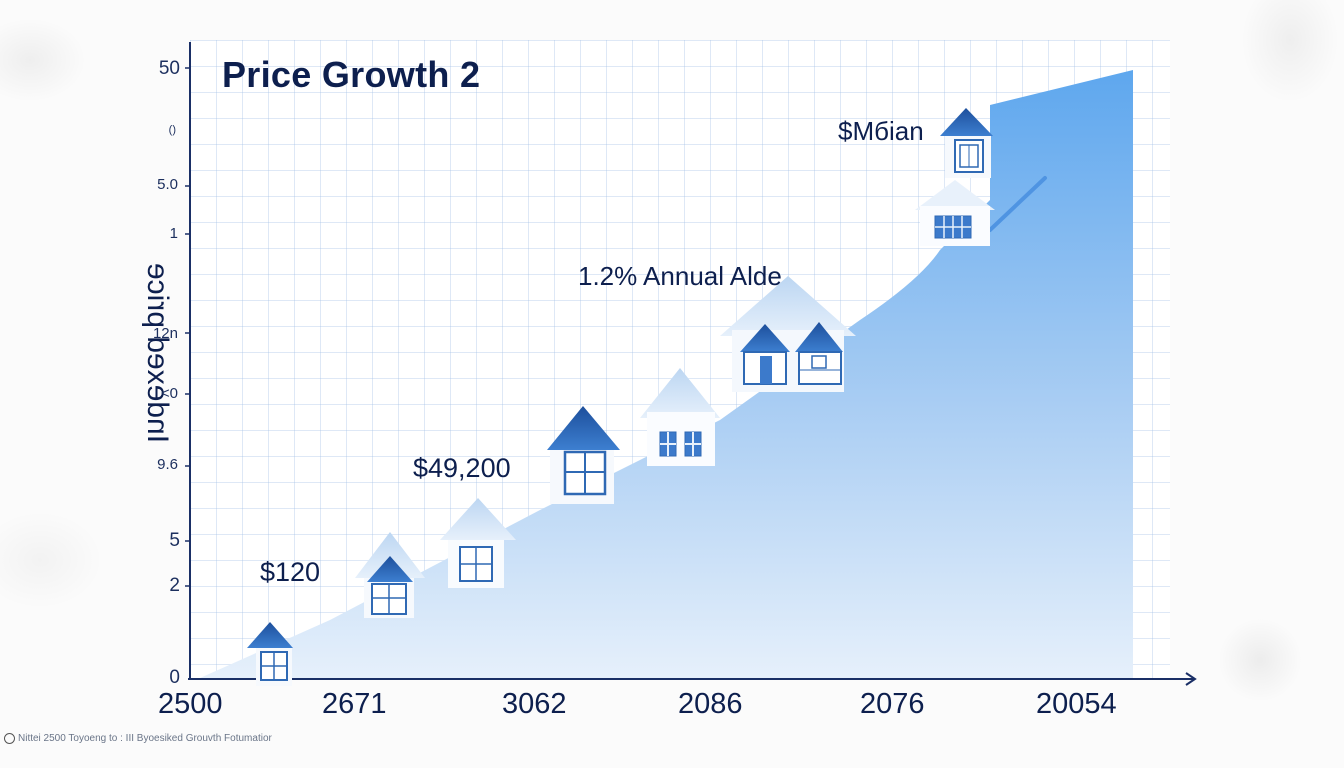  Describe the element at coordinates (892, 704) in the screenshot. I see `x-tick-label: 2076` at that location.